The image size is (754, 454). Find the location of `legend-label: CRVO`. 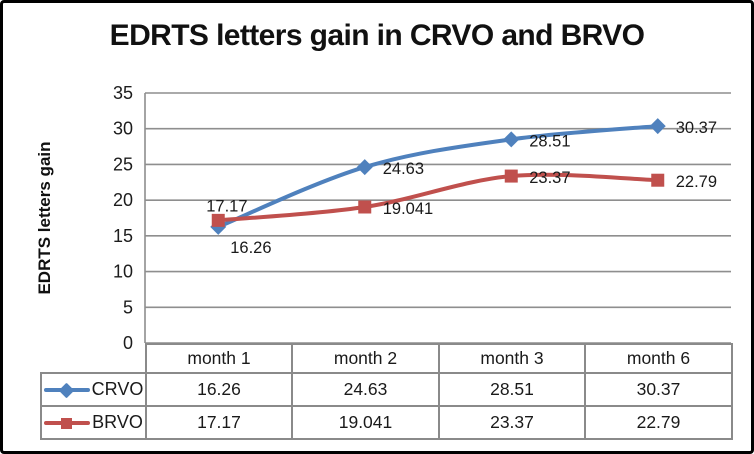

legend-label: CRVO is located at coordinates (117, 389).